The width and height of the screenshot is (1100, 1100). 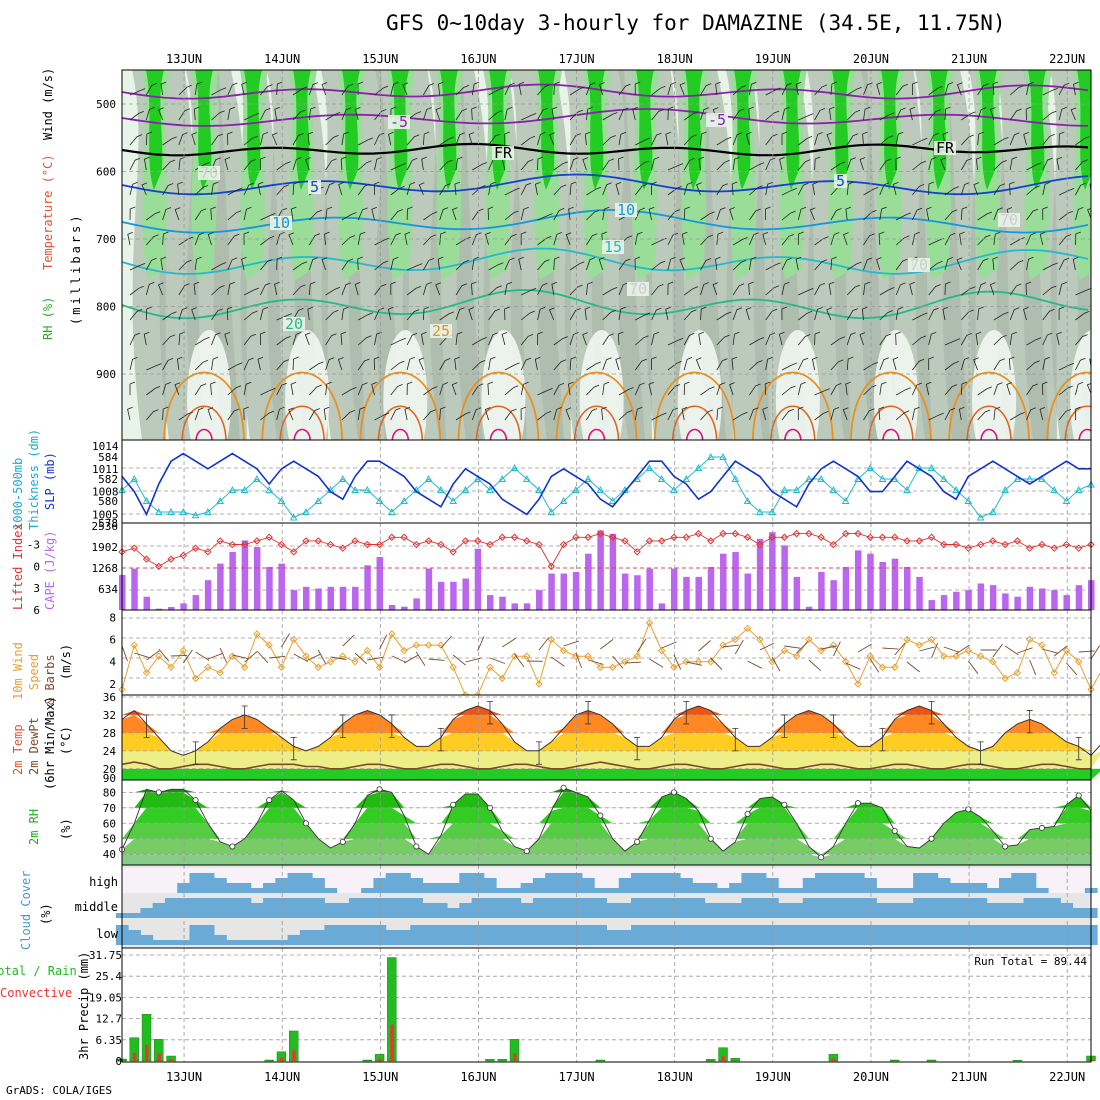 I want to click on slp-ylabel-slp: SLP (mb), so click(x=50, y=481).